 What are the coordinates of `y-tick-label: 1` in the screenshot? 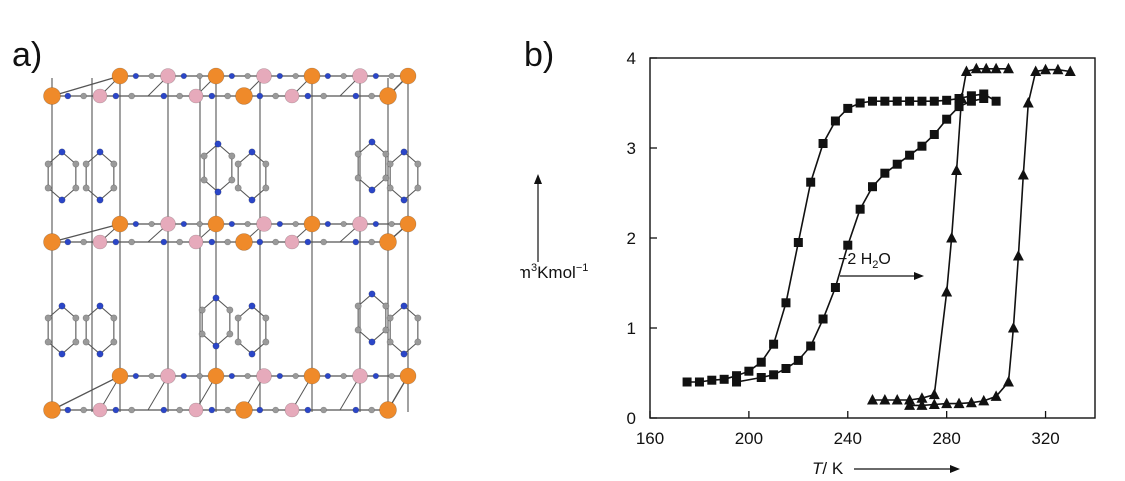 It's located at (631, 328).